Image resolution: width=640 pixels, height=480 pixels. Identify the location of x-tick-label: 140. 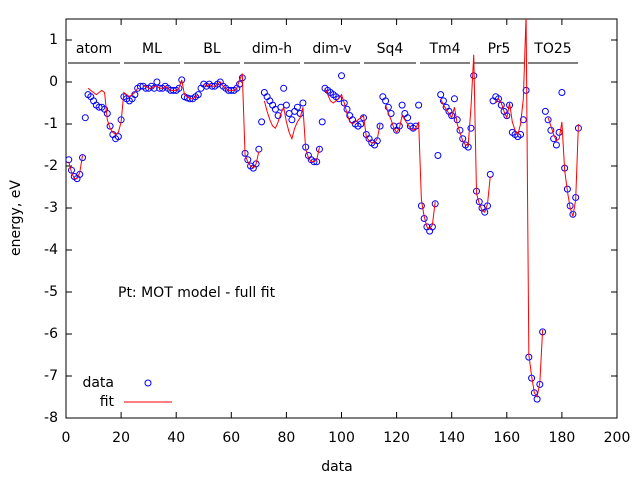
(451, 438).